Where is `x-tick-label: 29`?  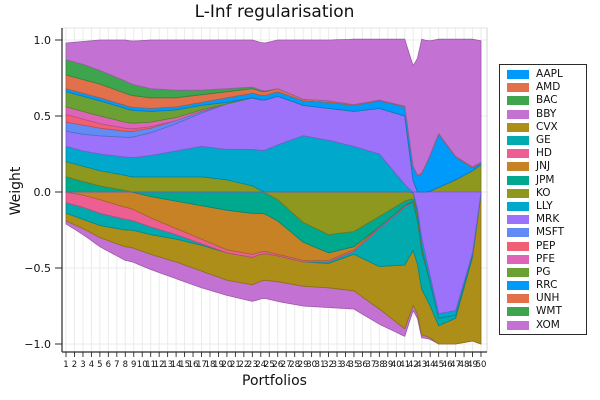
x-tick-label: 29 is located at coordinates (303, 365).